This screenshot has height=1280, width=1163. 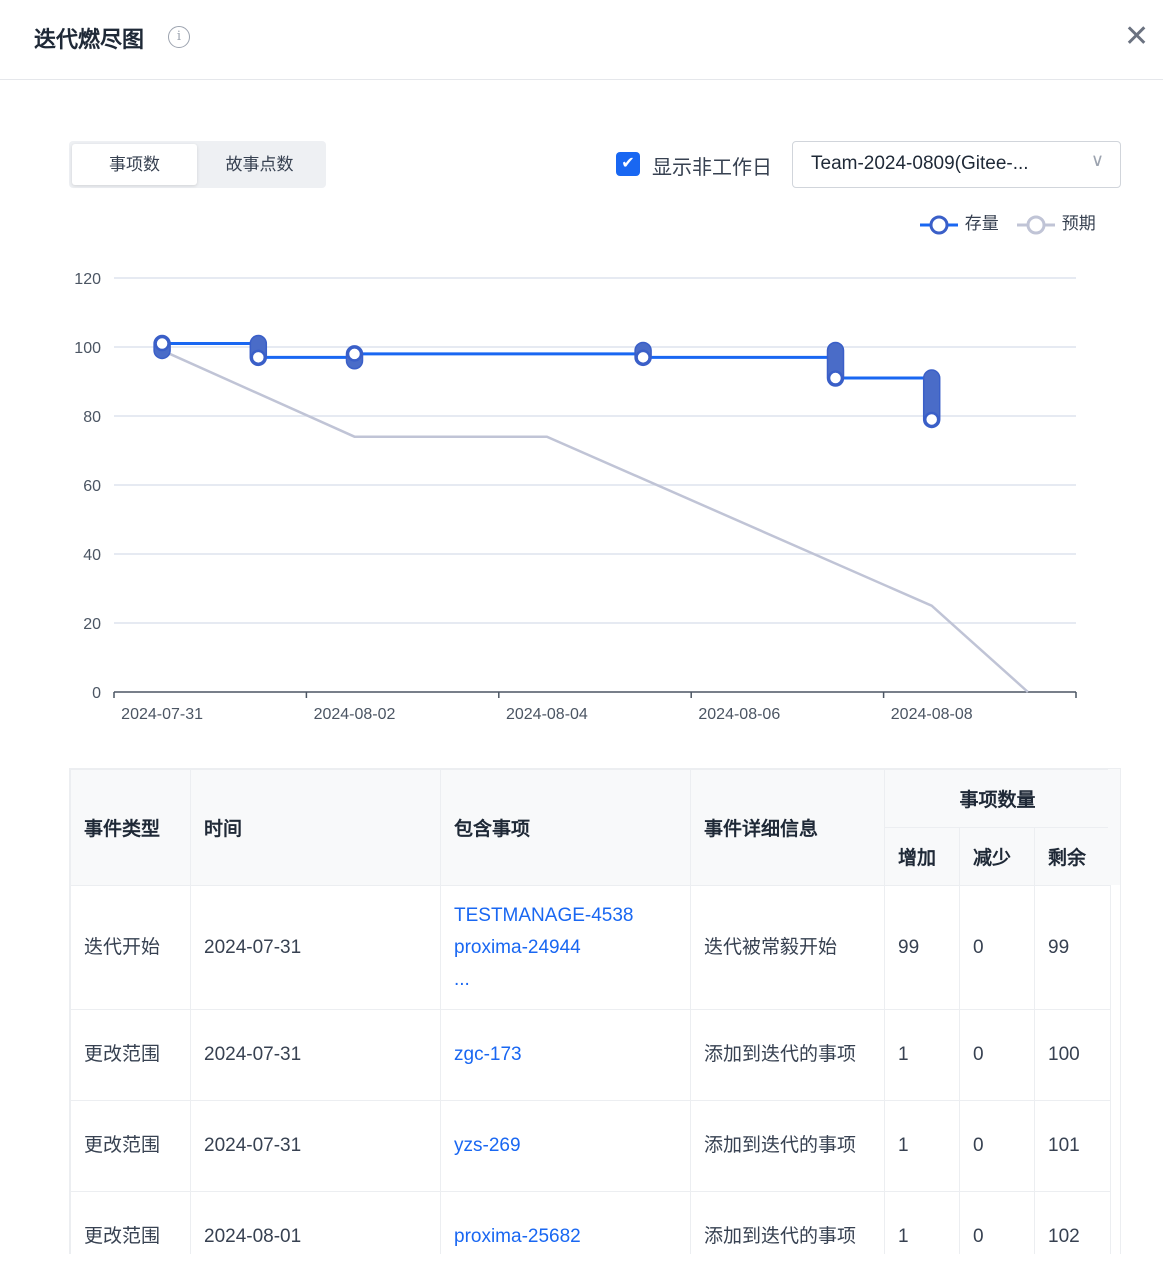 I want to click on dialog-header: 迭代燃尽图 i ✕, so click(x=581, y=40).